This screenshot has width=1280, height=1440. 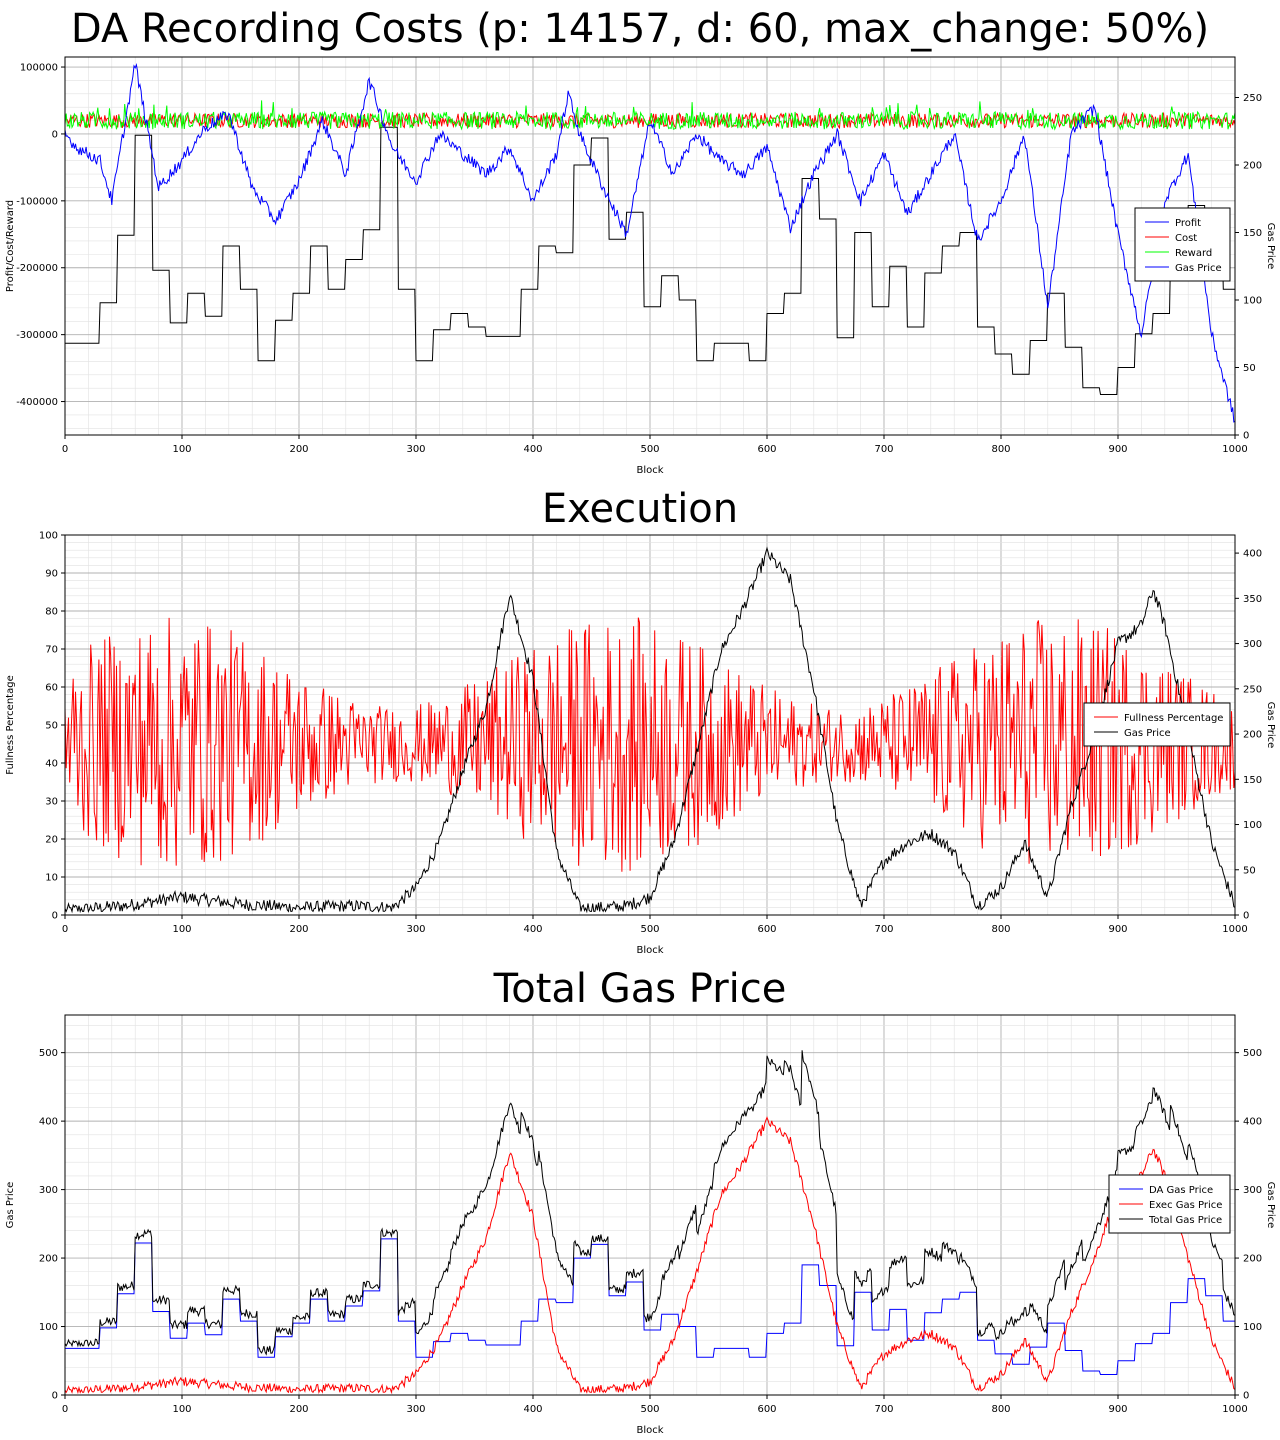 What do you see at coordinates (1252, 1053) in the screenshot?
I see `y-tick-label-right: 500` at bounding box center [1252, 1053].